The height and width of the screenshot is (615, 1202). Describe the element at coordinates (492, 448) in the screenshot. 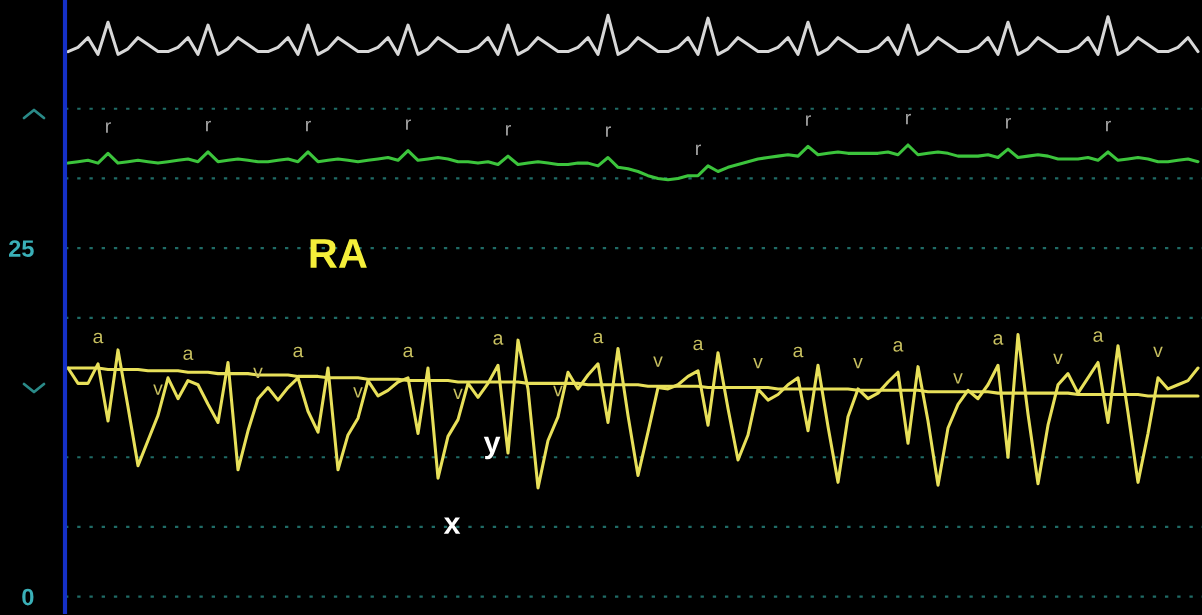

I see `data-label: y` at that location.